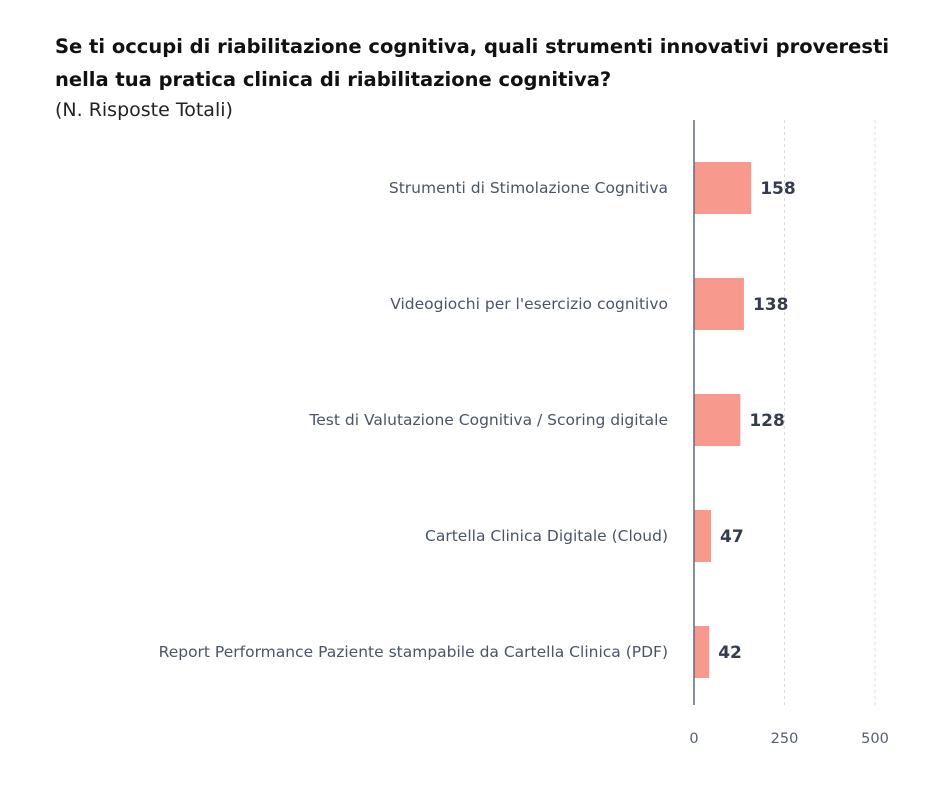 Image resolution: width=940 pixels, height=788 pixels. What do you see at coordinates (546, 536) in the screenshot?
I see `category-label: Cartella Clinica Digitale (Cloud)` at bounding box center [546, 536].